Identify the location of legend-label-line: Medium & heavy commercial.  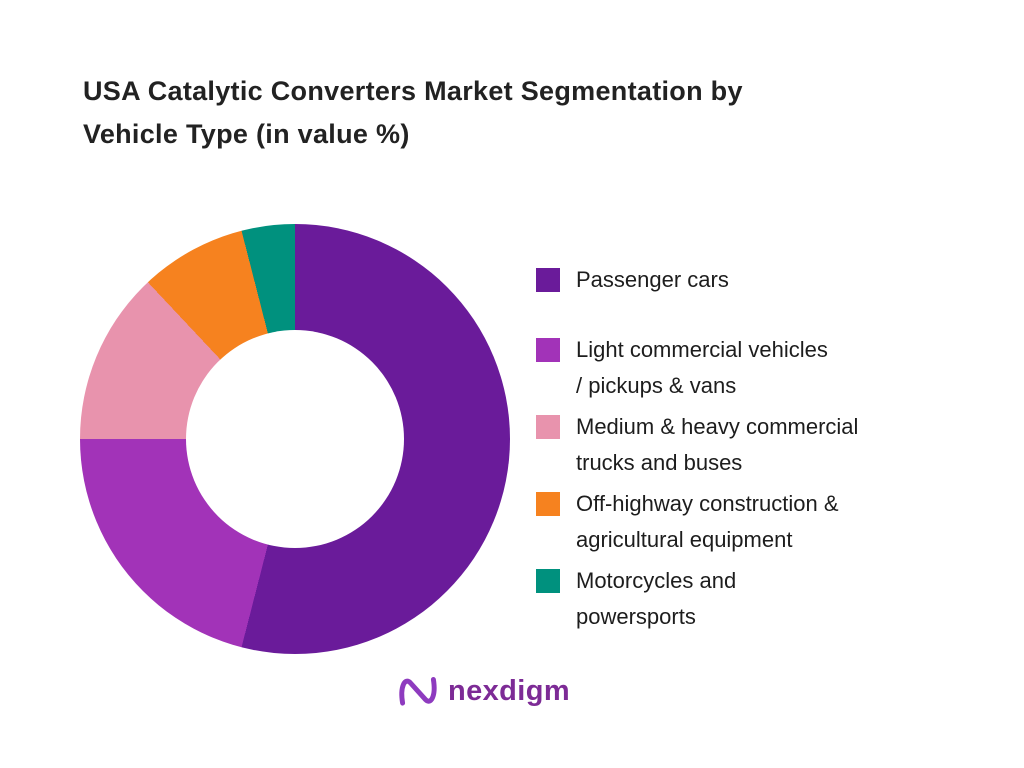
(717, 426).